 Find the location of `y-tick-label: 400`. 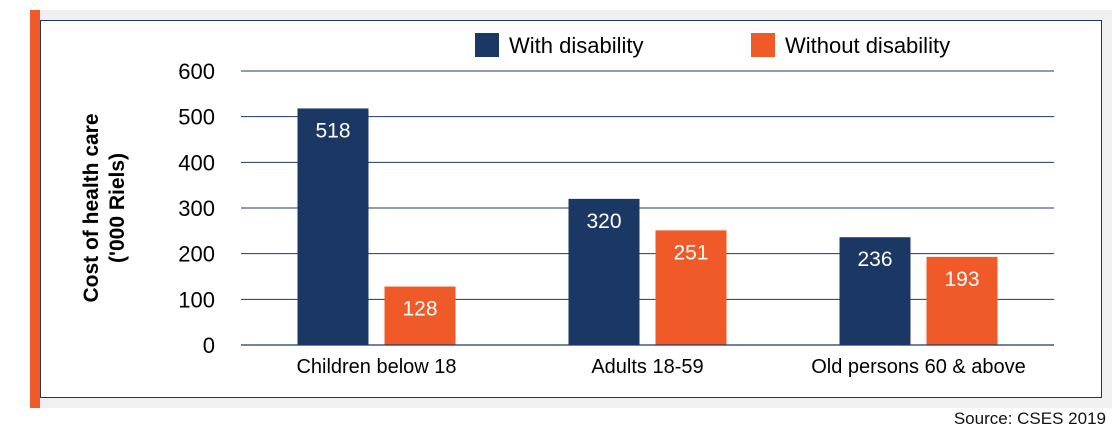

y-tick-label: 400 is located at coordinates (196, 162).